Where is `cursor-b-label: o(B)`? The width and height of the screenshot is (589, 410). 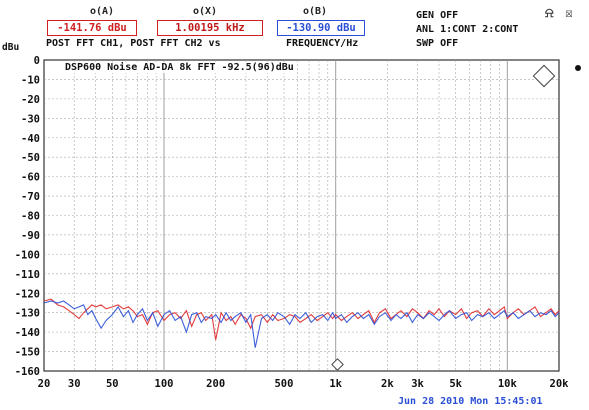
cursor-b-label: o(B) is located at coordinates (315, 11).